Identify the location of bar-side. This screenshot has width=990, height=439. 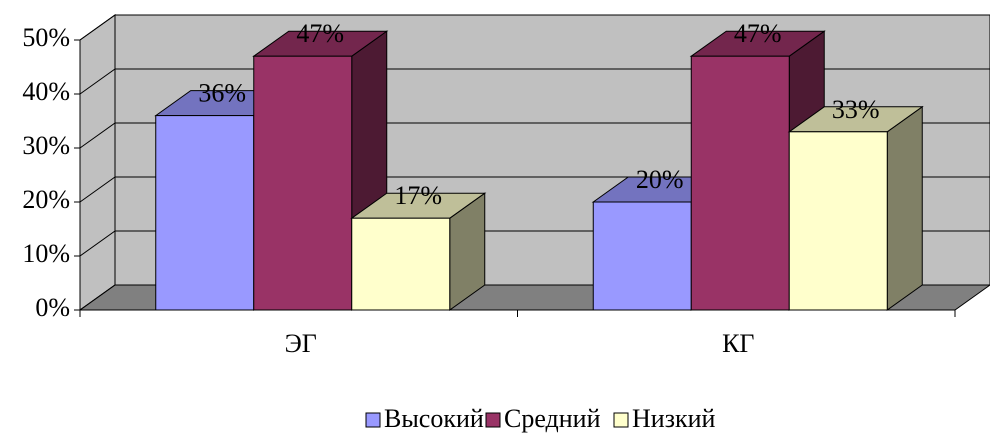
(904, 208).